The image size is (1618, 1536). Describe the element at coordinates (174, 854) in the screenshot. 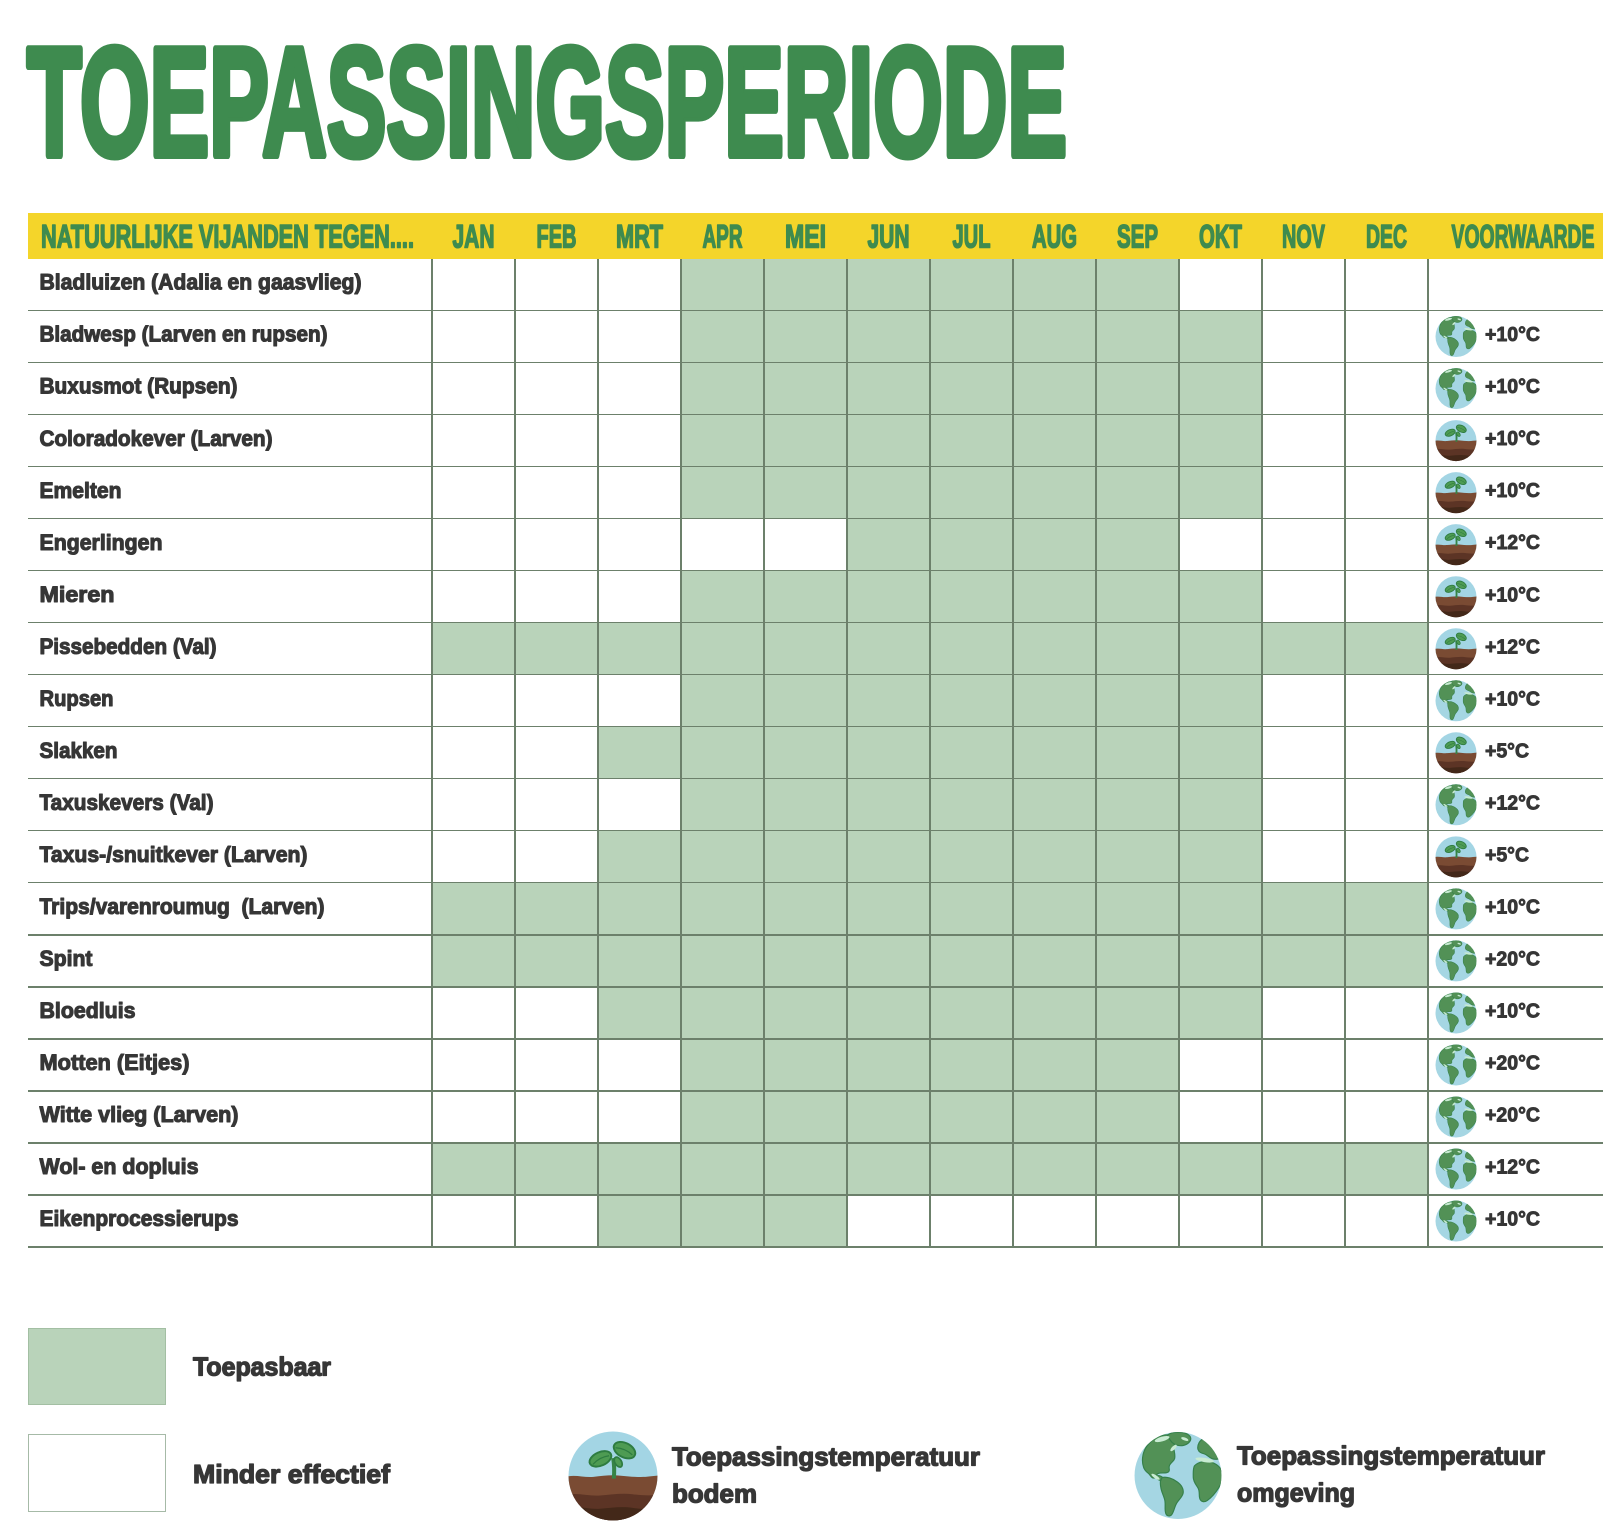

I see `svg-text: Taxus-/snuitkever (Larven)` at that location.